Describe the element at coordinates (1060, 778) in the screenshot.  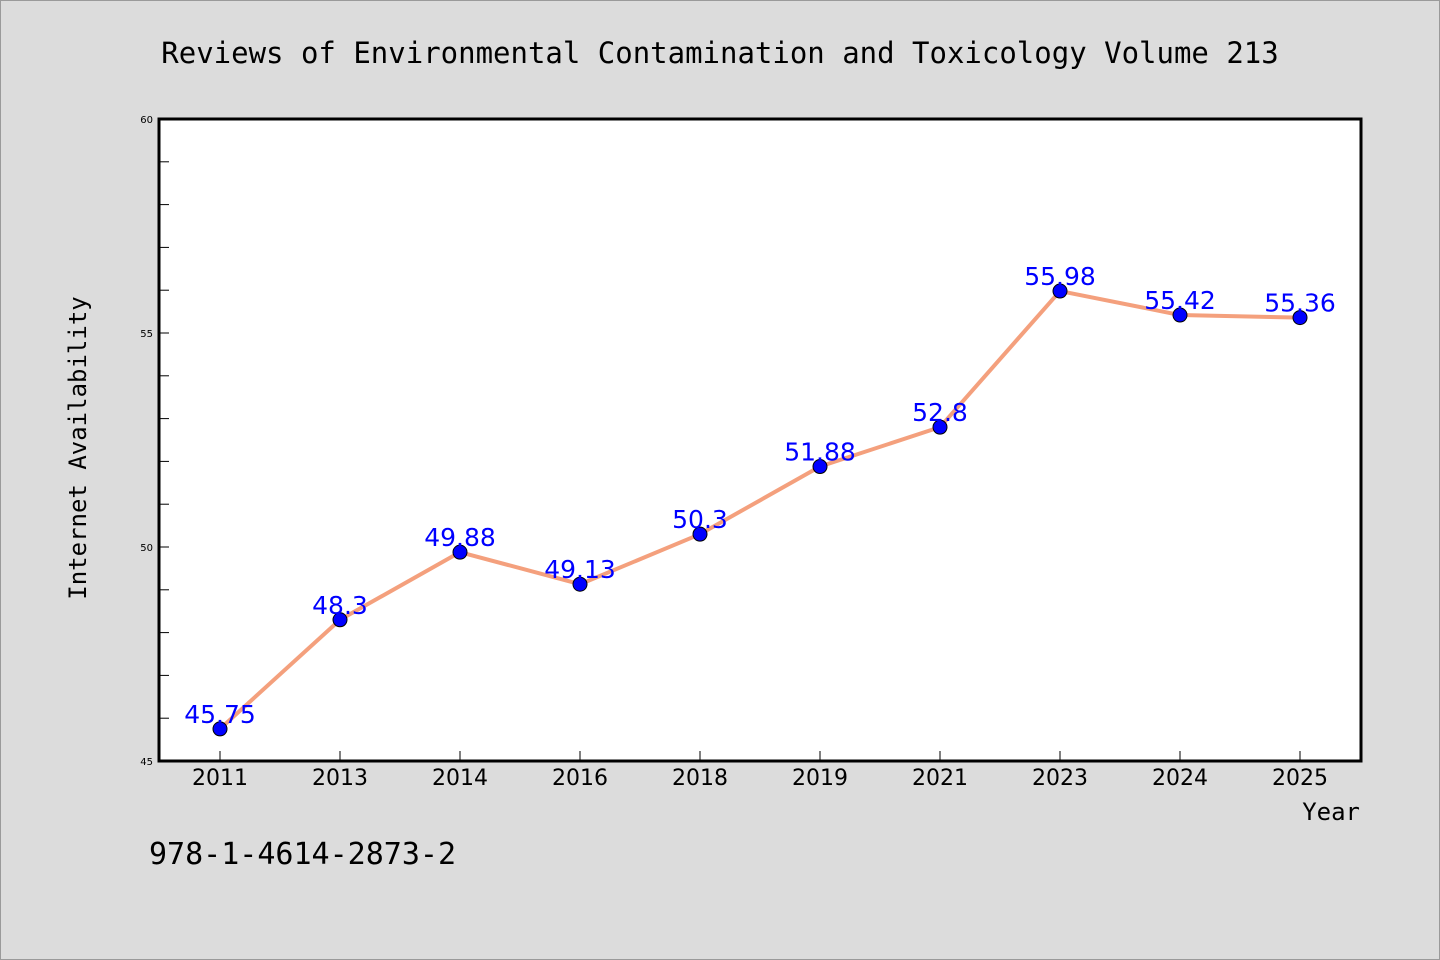
I see `x-tick-label: 2023` at that location.